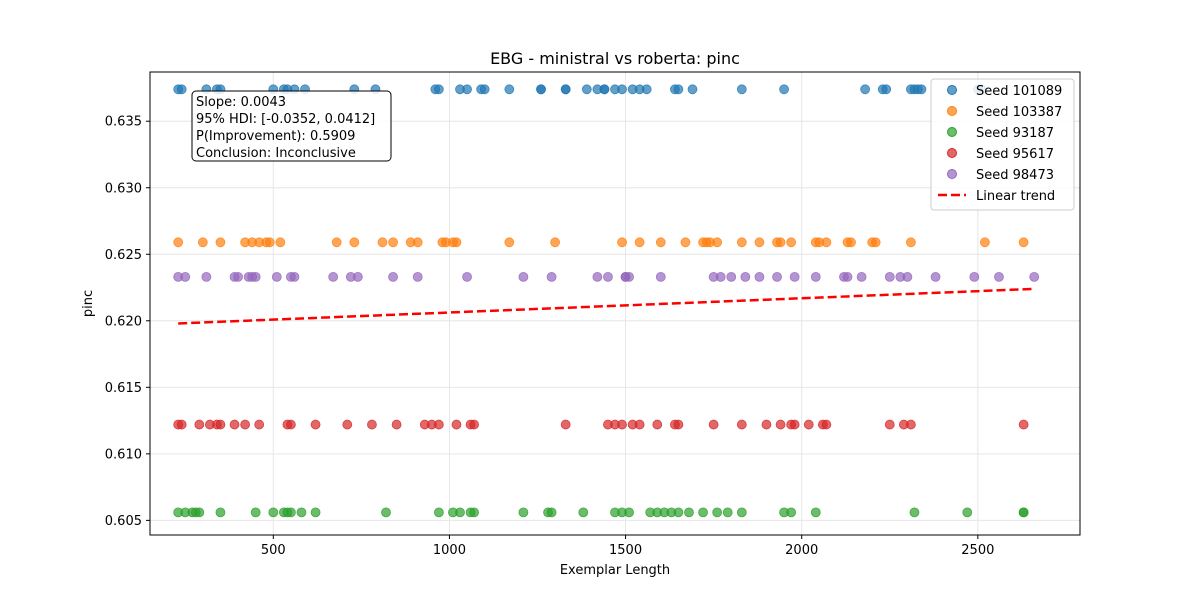 This screenshot has height=600, width=1200. Describe the element at coordinates (123, 122) in the screenshot. I see `y-tick-label: 0.635` at that location.